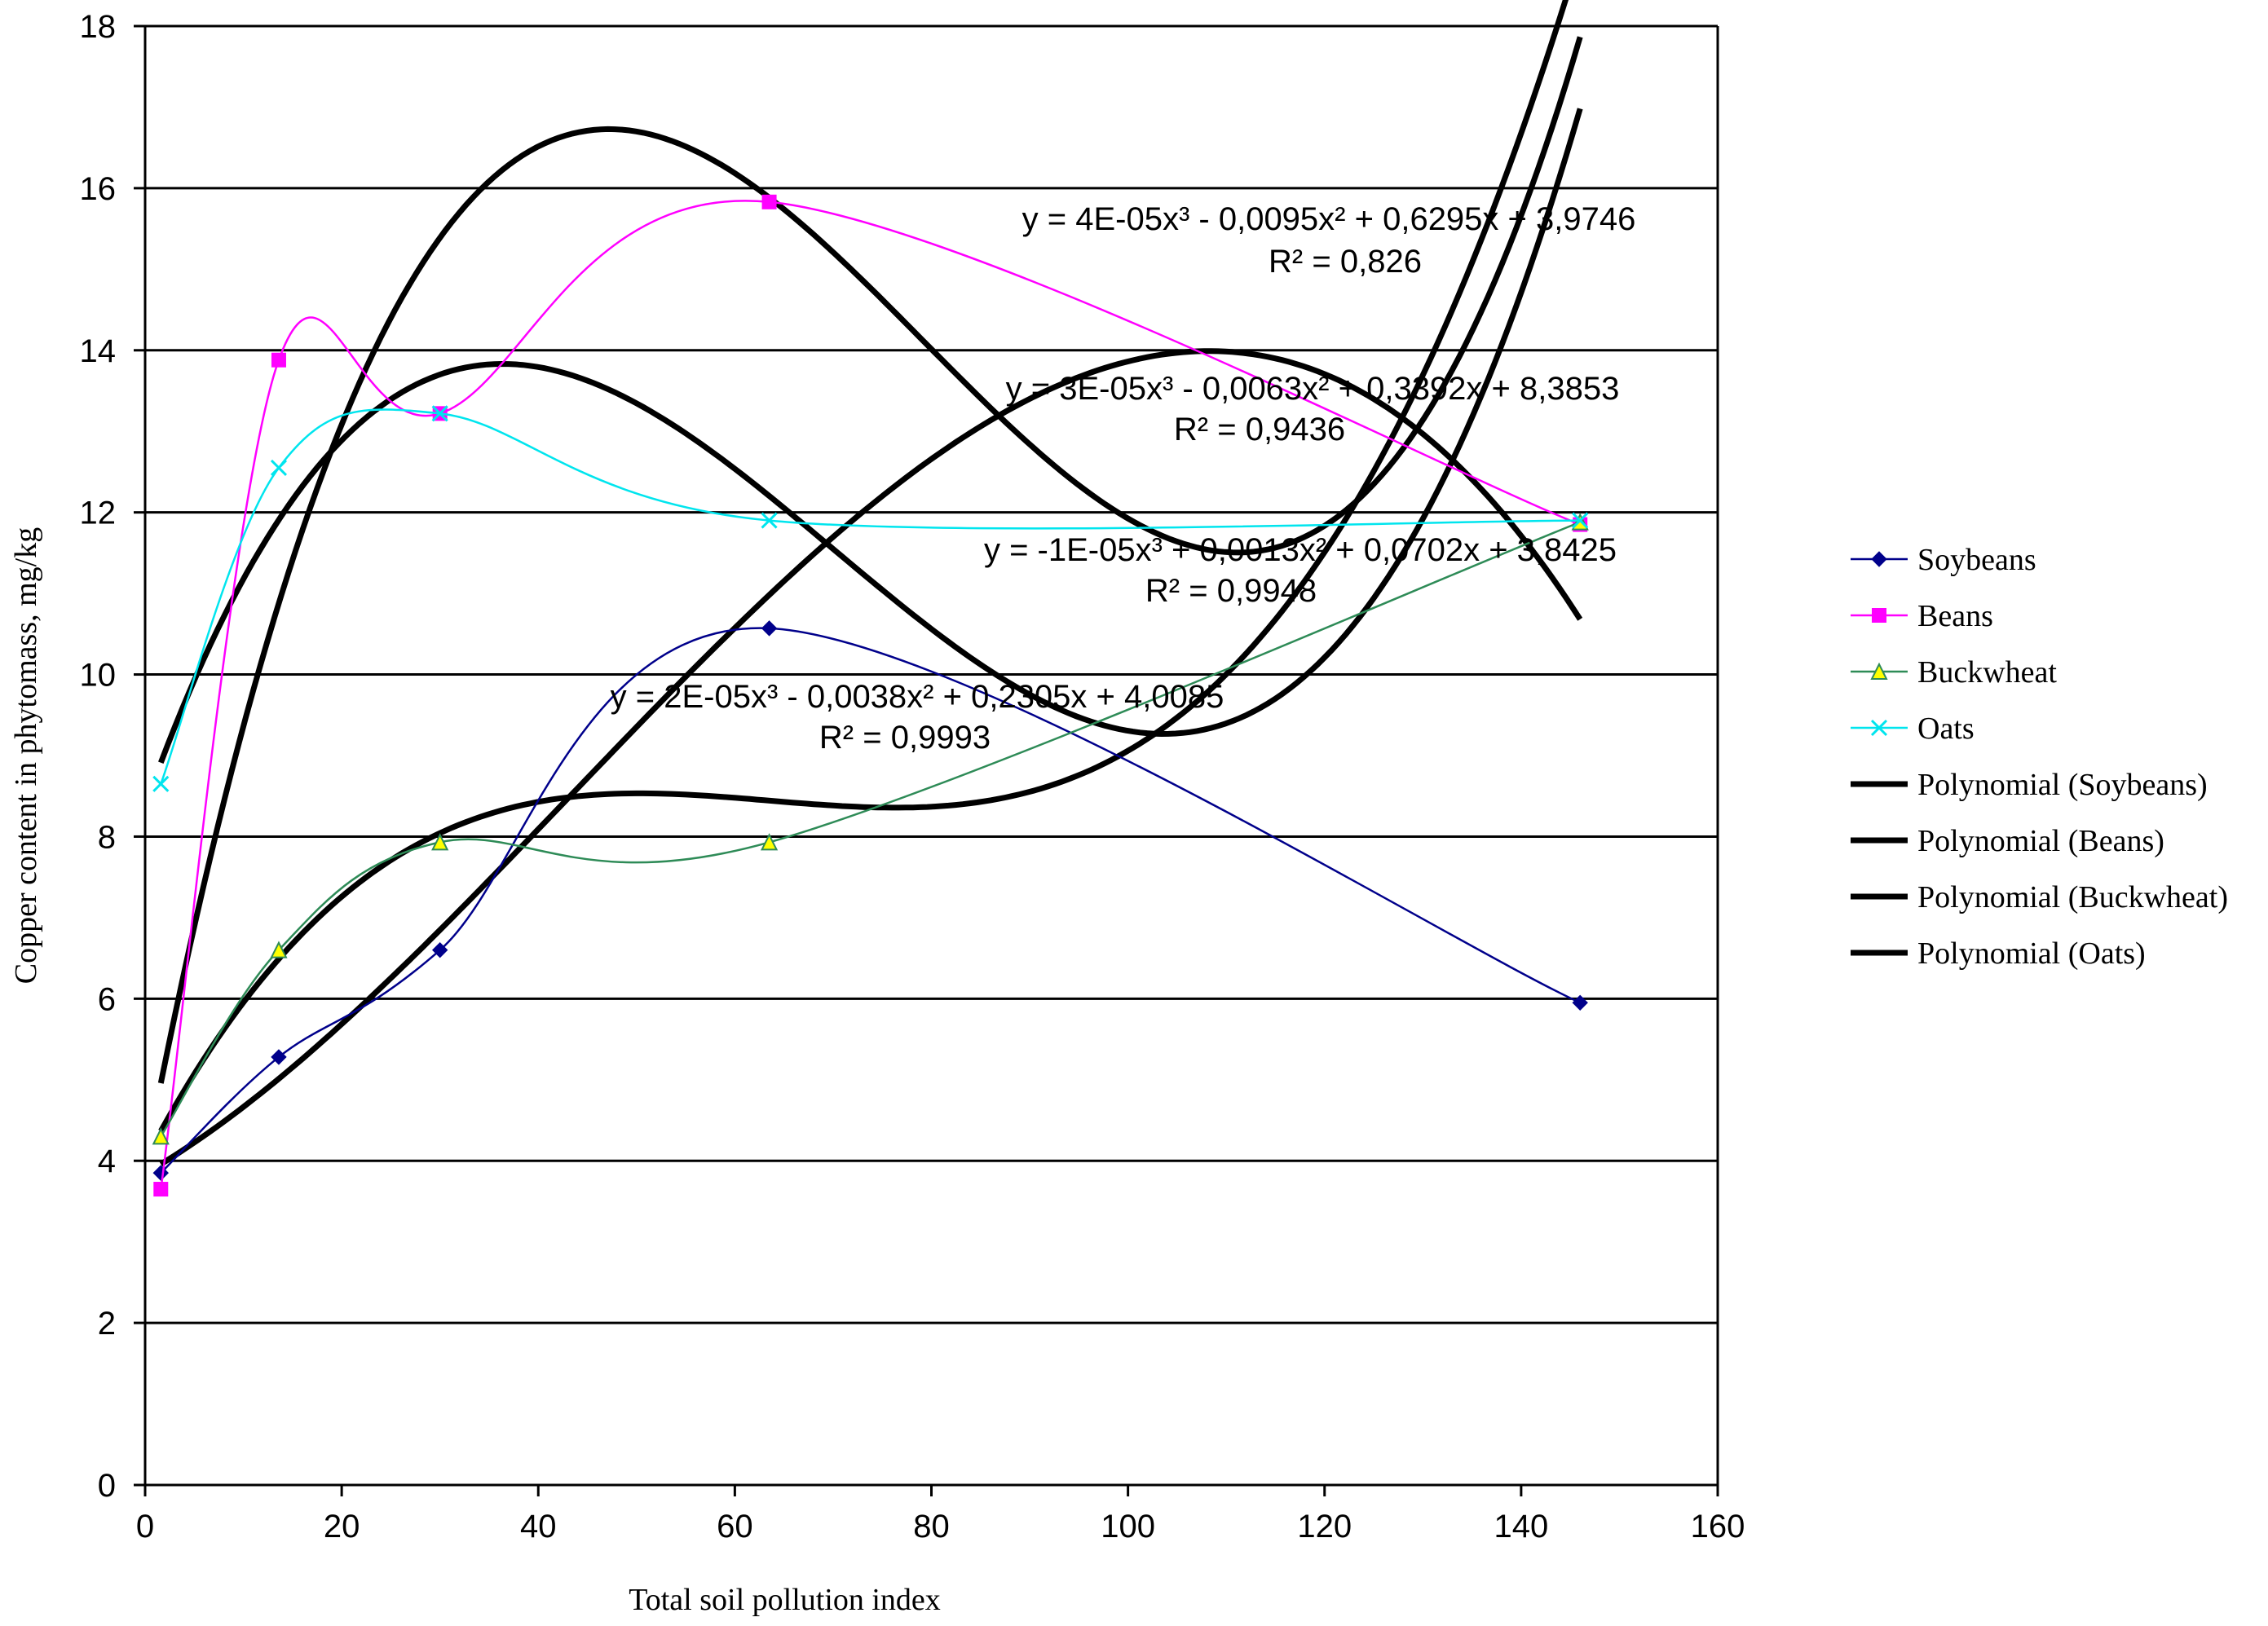  I want to click on y-tick-label: 4, so click(107, 1161).